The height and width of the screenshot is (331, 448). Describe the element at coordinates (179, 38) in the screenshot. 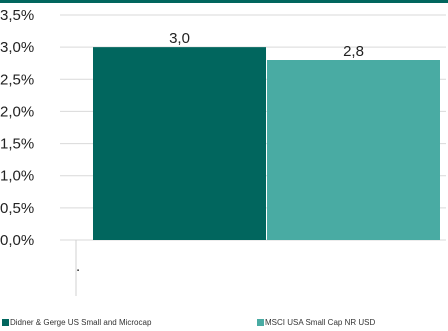

I see `data-label-0: 3,0` at that location.